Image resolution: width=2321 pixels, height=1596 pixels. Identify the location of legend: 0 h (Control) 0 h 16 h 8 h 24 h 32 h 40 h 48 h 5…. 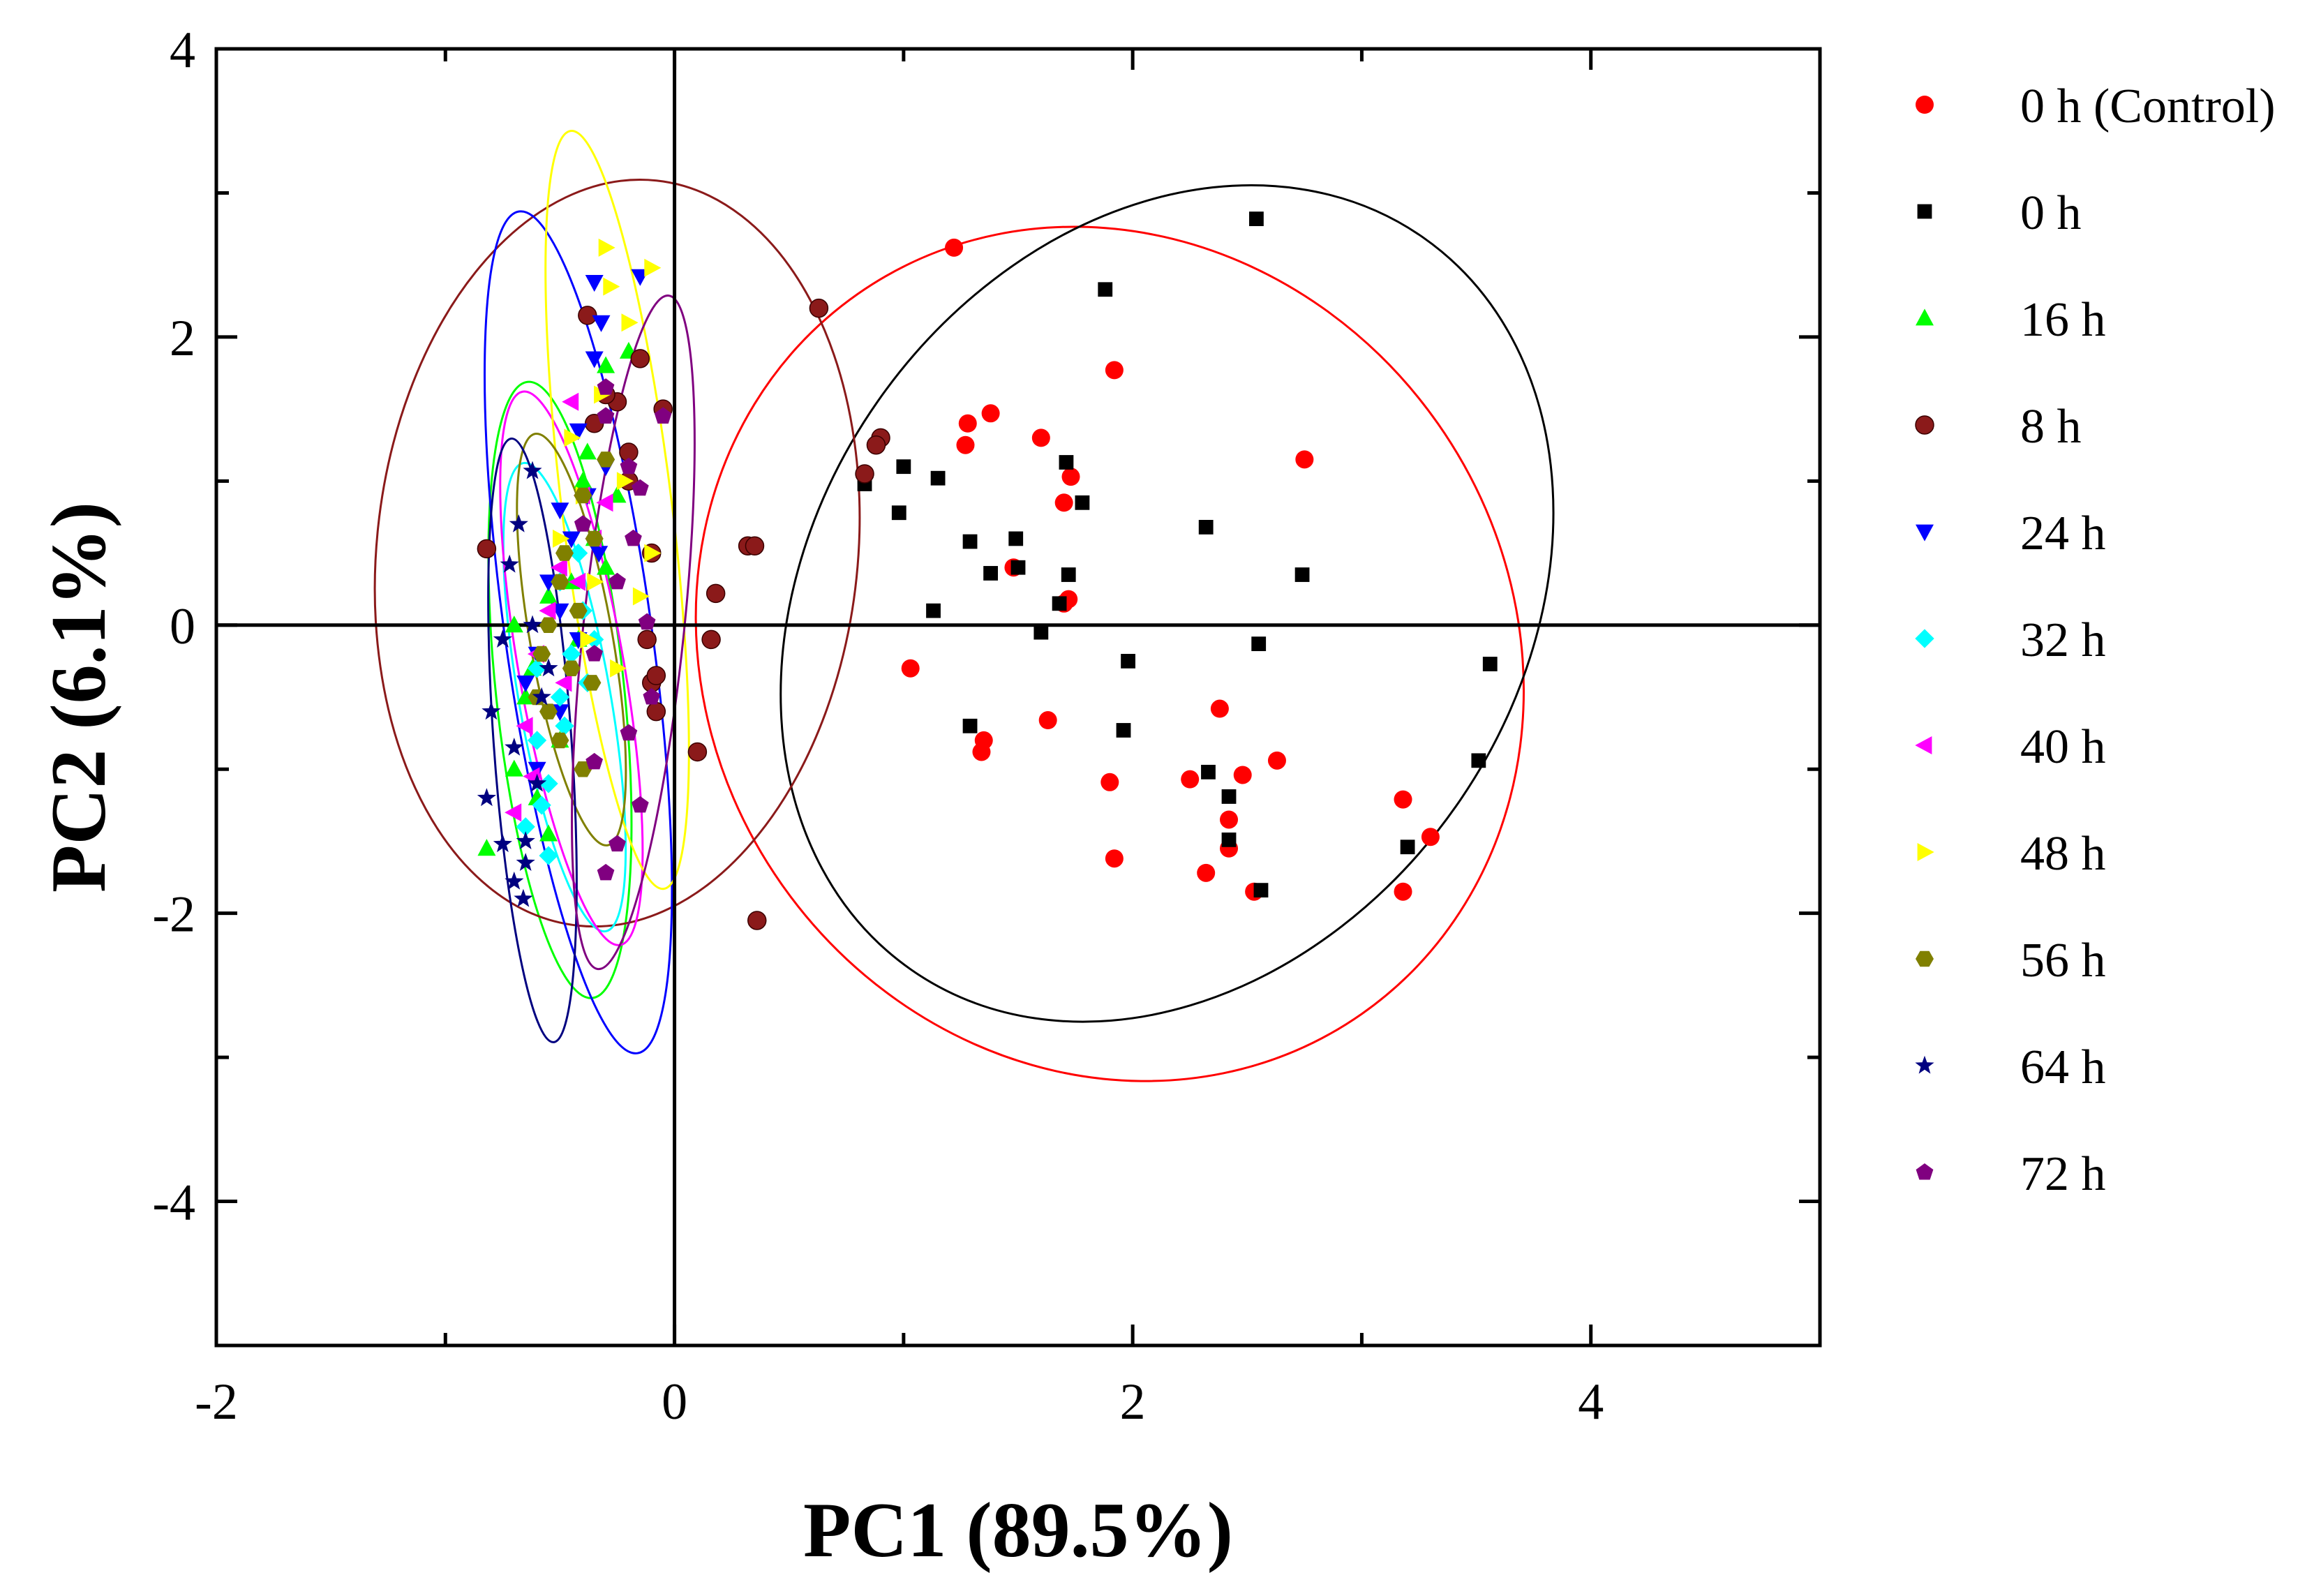
(2095, 640).